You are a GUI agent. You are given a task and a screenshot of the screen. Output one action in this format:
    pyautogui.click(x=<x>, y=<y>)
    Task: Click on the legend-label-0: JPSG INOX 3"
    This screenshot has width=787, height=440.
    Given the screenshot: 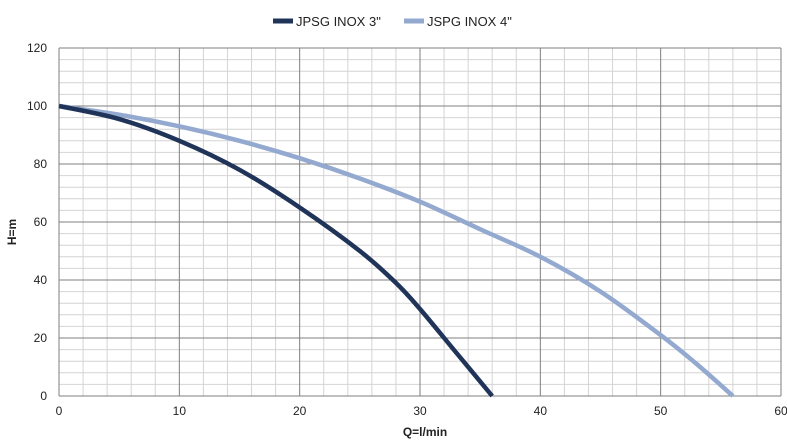 What is the action you would take?
    pyautogui.click(x=338, y=21)
    